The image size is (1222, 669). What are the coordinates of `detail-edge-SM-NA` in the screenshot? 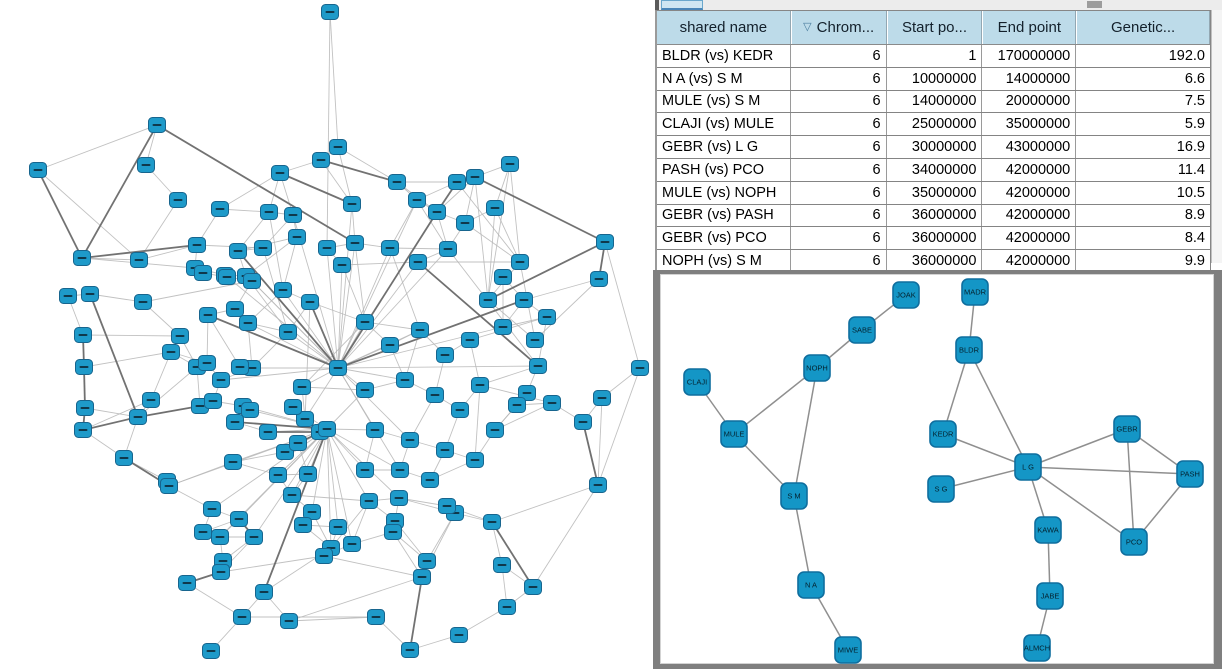 It's located at (802, 540).